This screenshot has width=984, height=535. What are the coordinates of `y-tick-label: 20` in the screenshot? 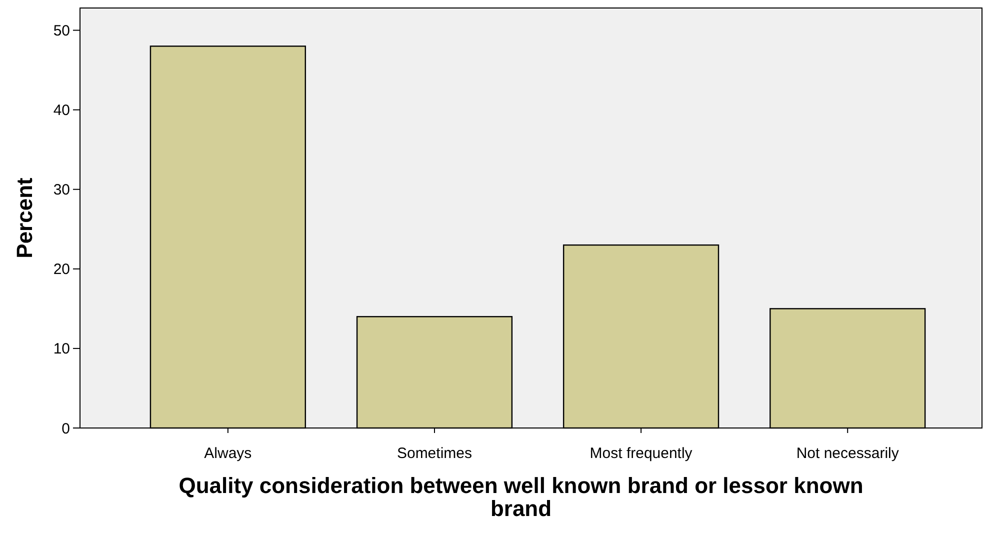 It's located at (61, 269).